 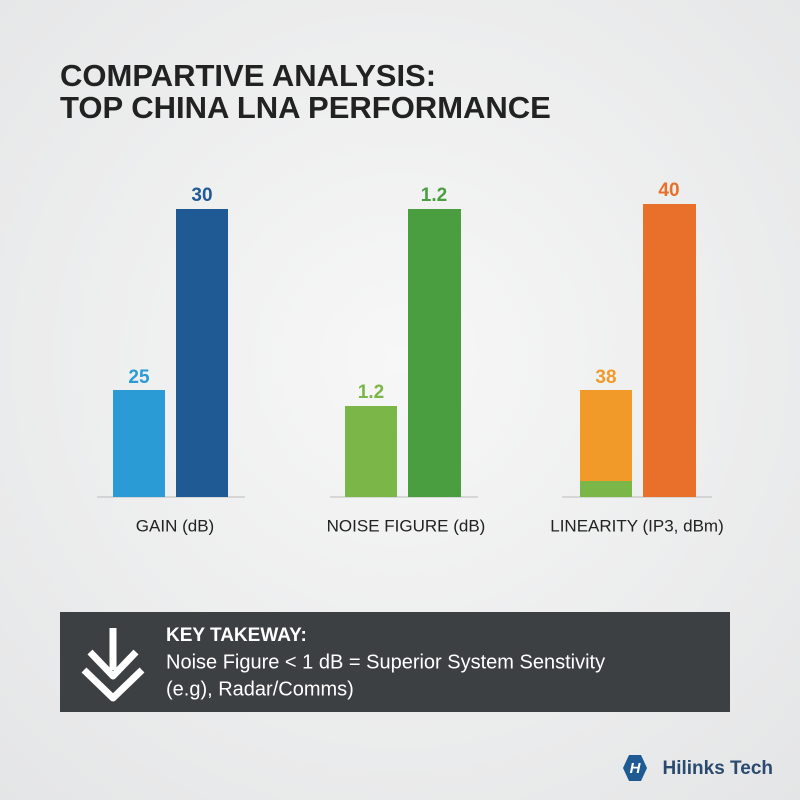 What do you see at coordinates (717, 768) in the screenshot?
I see `brand-name: Hilinks Tech` at bounding box center [717, 768].